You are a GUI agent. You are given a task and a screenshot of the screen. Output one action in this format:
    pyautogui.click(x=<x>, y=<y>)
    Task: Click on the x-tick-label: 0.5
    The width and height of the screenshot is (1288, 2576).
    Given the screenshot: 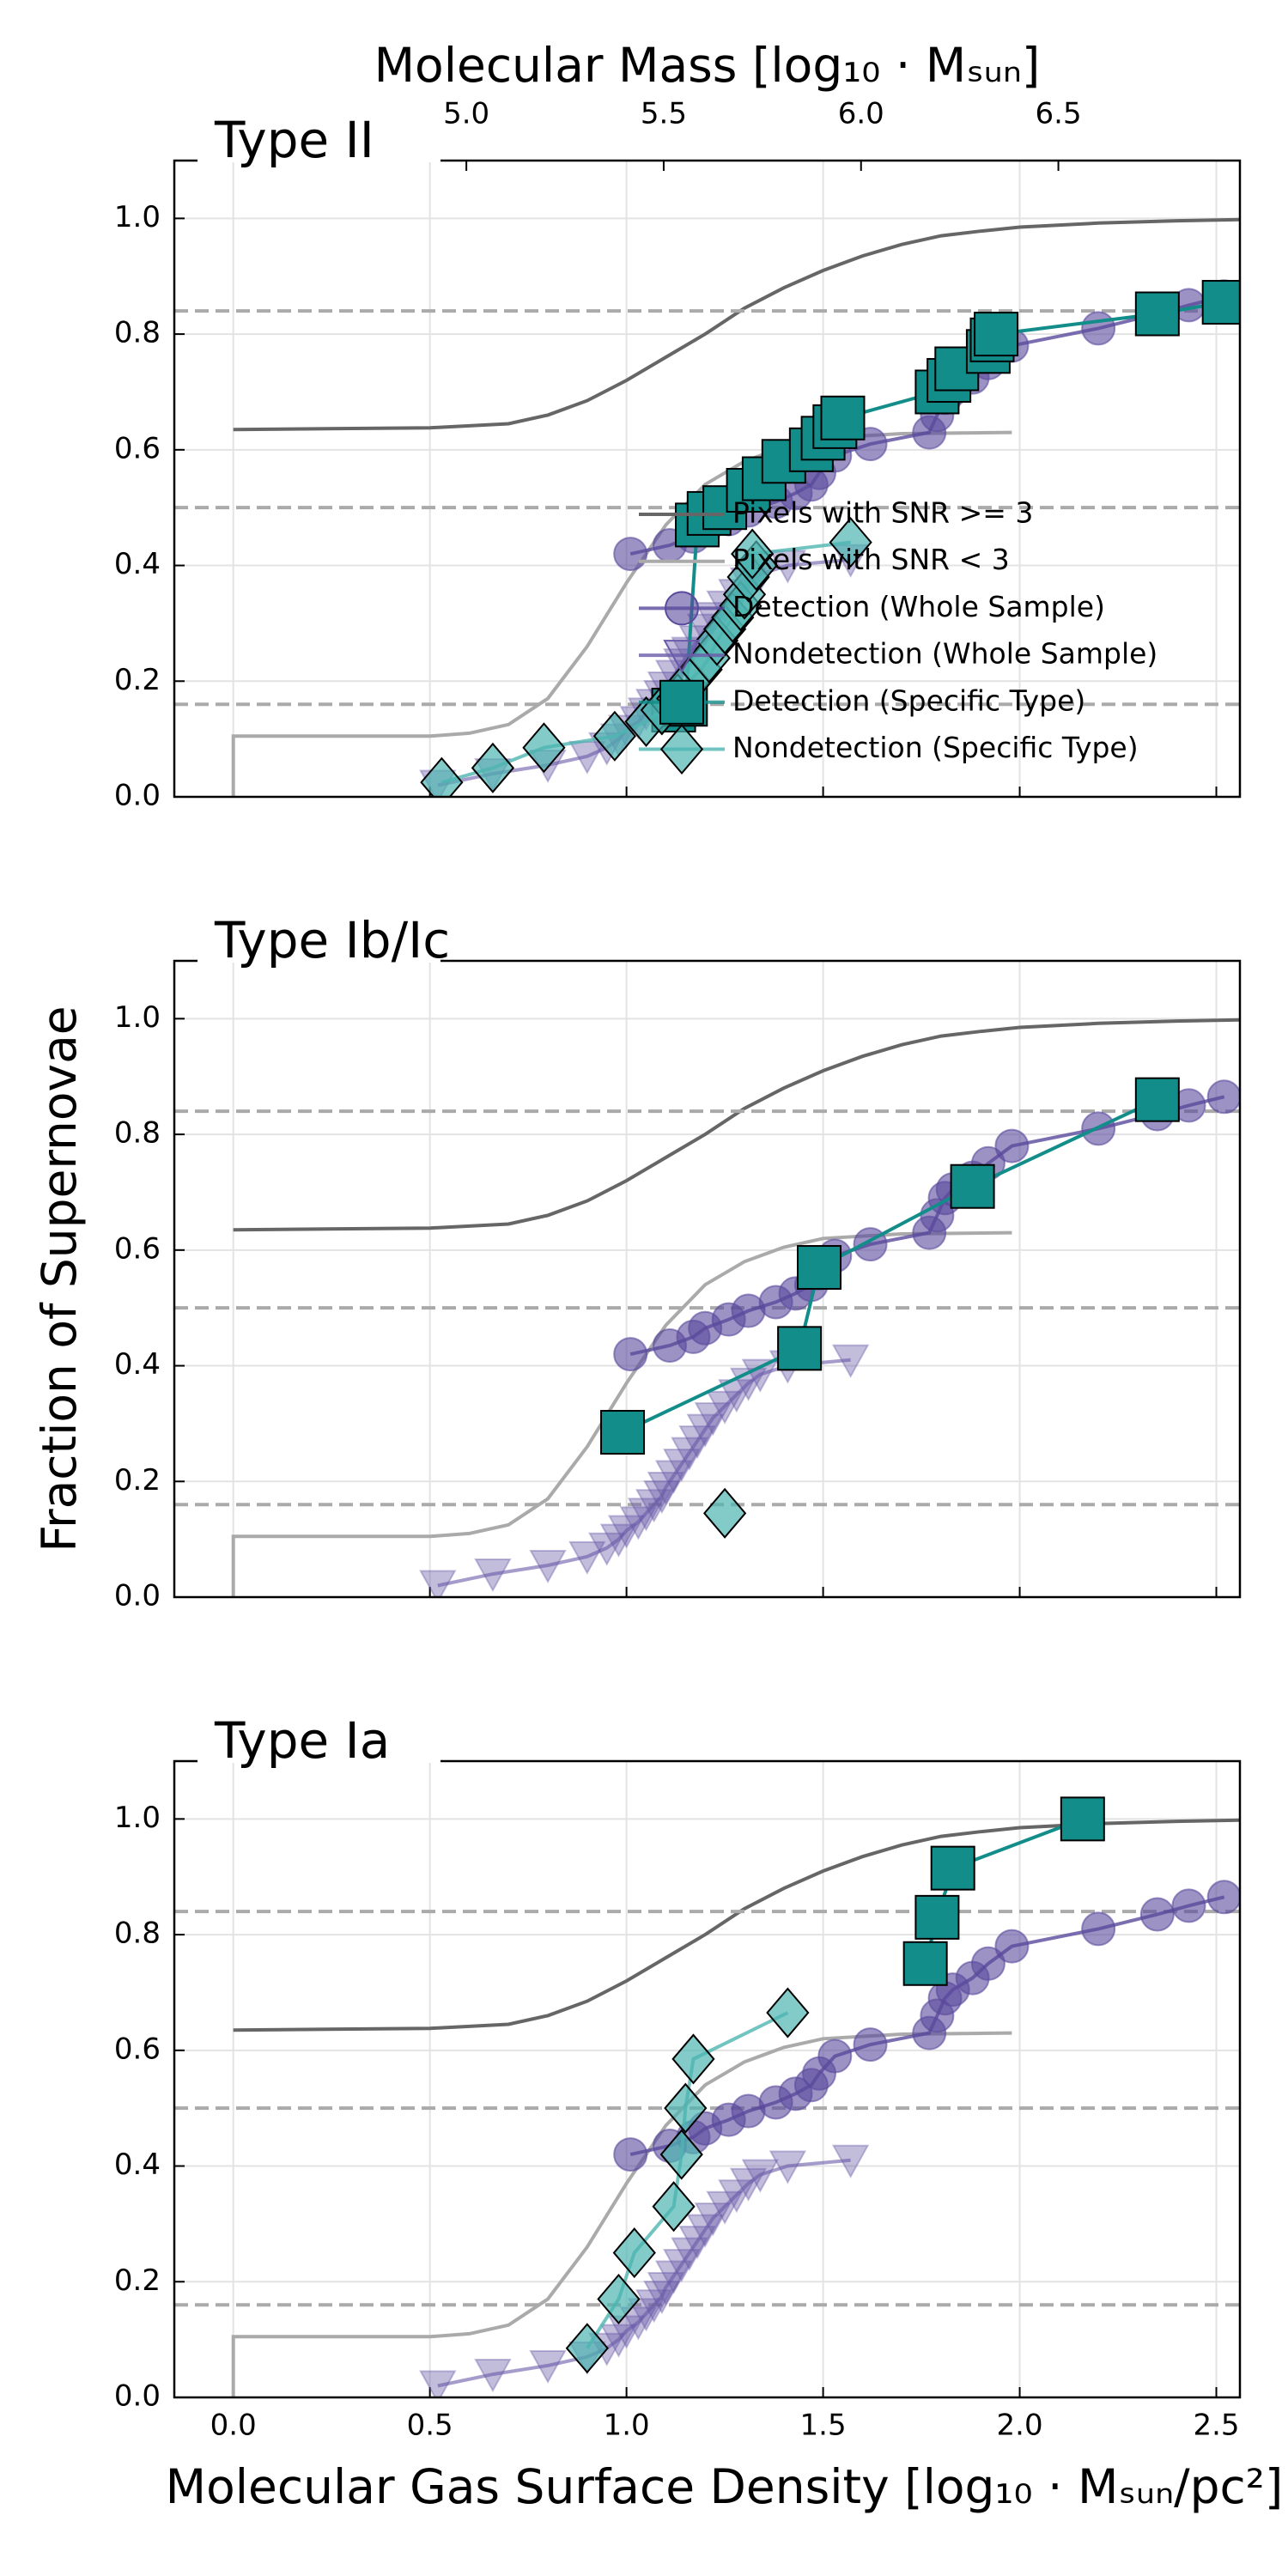 What is the action you would take?
    pyautogui.click(x=430, y=2426)
    